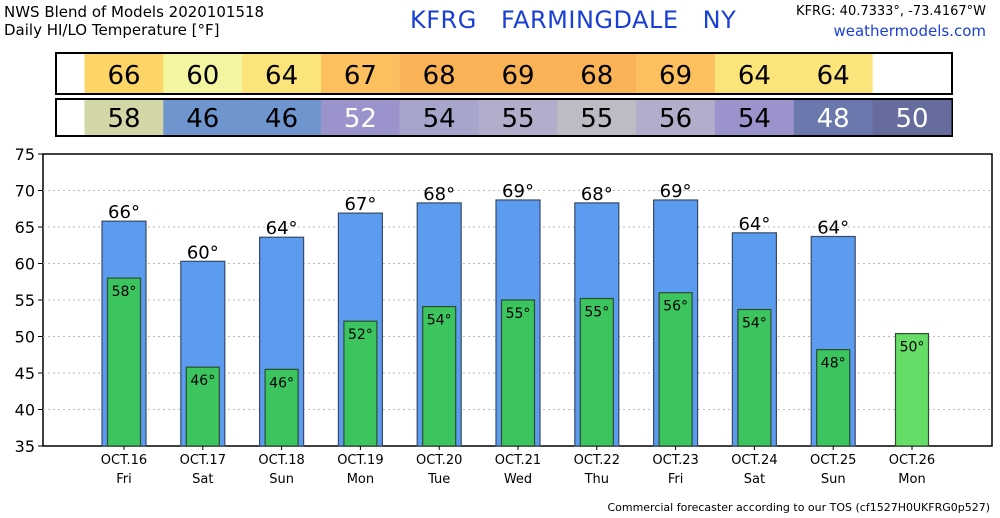 The height and width of the screenshot is (518, 1000). Describe the element at coordinates (891, 11) in the screenshot. I see `station-coords: KFRG: 40.7333°, -73.4167°W` at that location.